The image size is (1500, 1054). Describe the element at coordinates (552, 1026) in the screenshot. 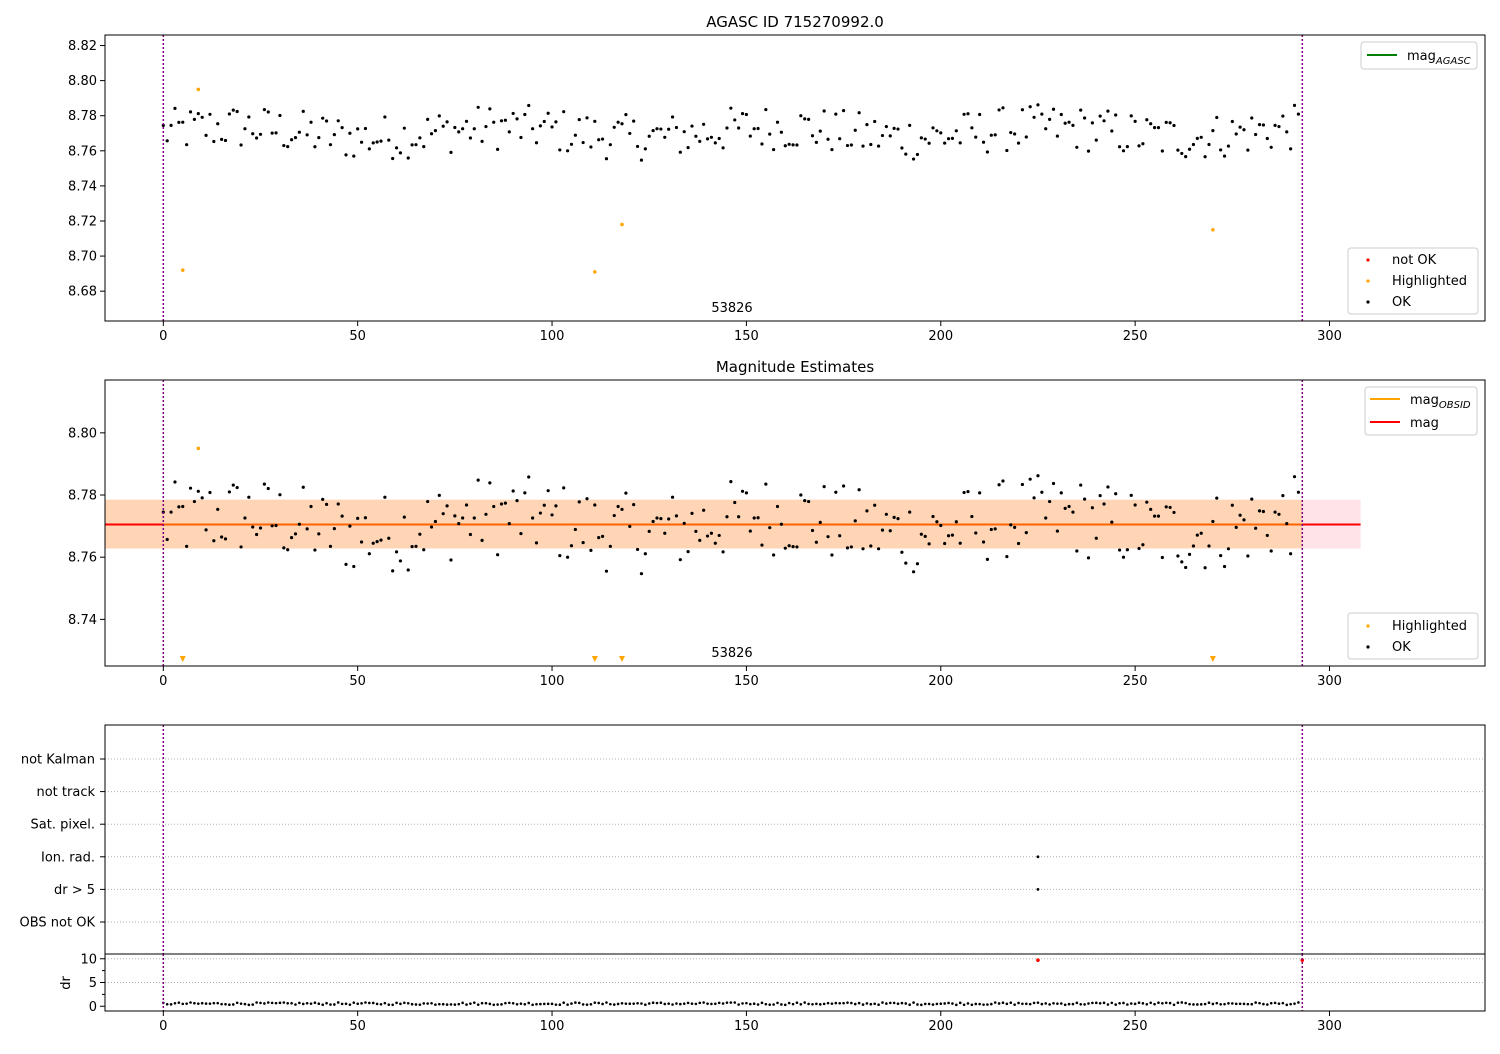

I see `xtick-label: 100` at that location.